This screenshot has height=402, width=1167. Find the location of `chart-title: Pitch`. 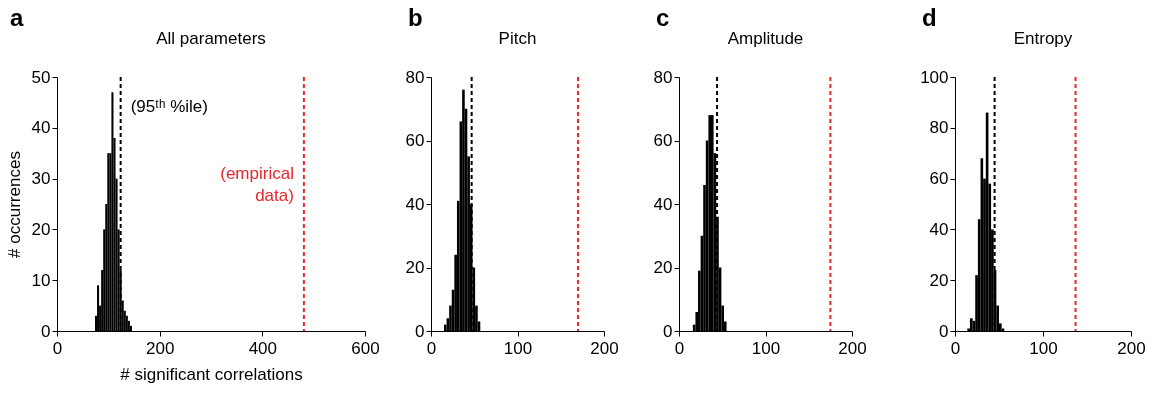

chart-title: Pitch is located at coordinates (517, 38).